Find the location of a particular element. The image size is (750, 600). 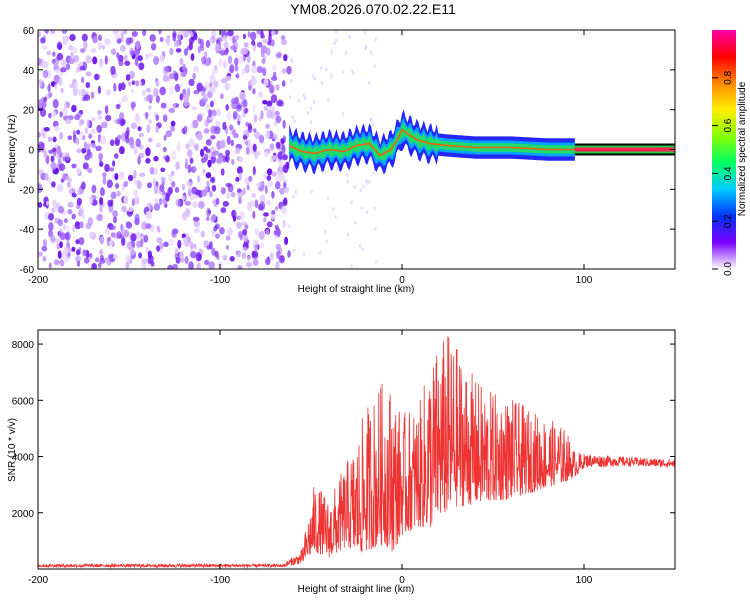

colorbar-ticks: 0.0 0.2 0.4 0.6 0.8 is located at coordinates (723, 173).